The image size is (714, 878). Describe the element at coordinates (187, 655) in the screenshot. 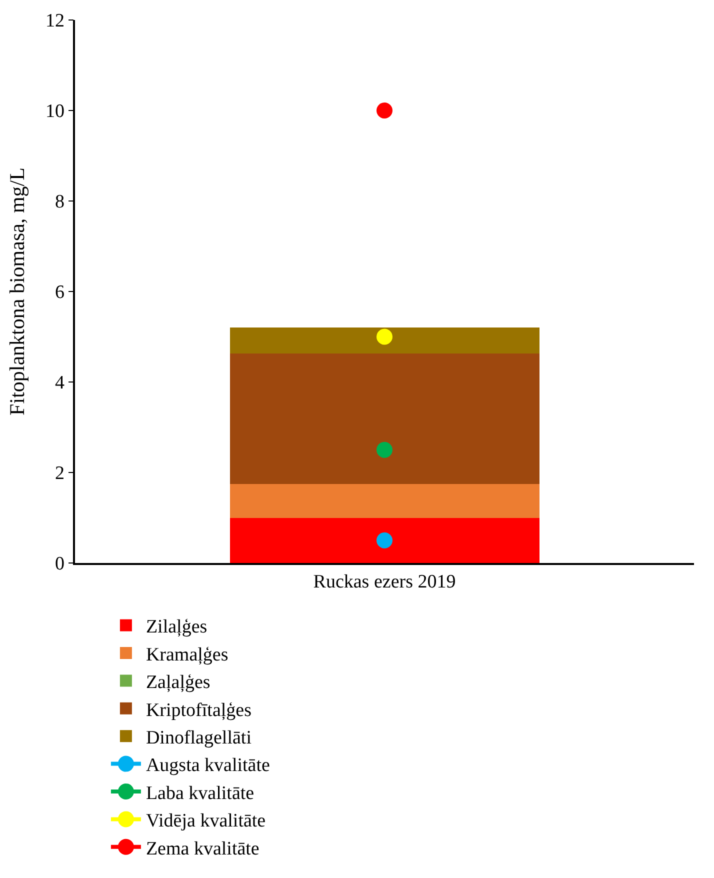

I see `legend-label: Kramaļģes` at that location.